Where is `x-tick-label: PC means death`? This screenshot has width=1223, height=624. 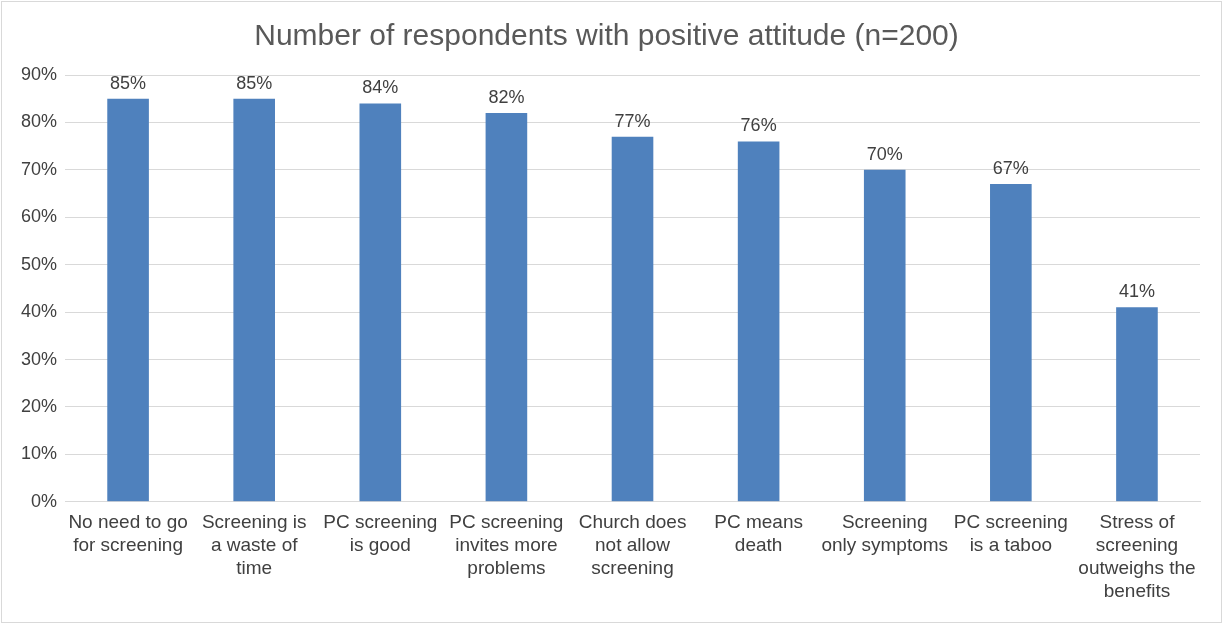
x-tick-label: PC means death is located at coordinates (758, 533).